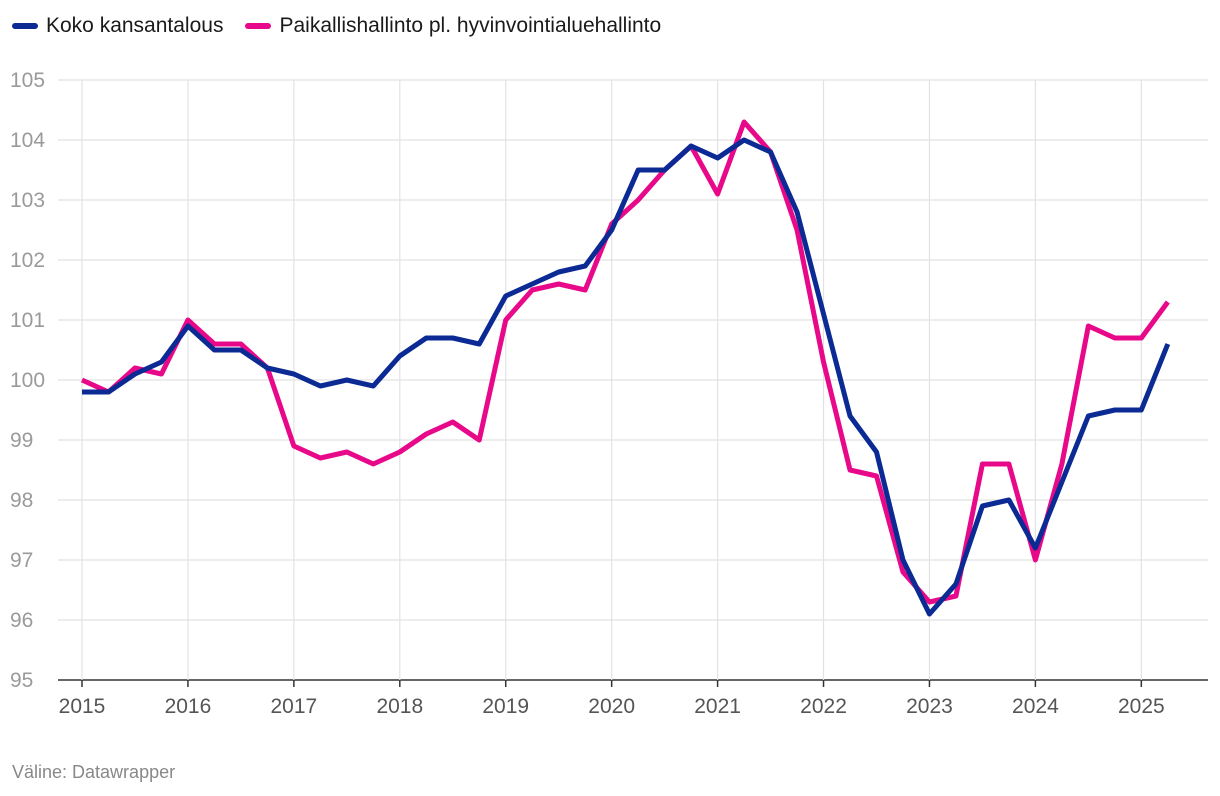 Image resolution: width=1220 pixels, height=796 pixels. I want to click on x-tick-label: 2021, so click(717, 706).